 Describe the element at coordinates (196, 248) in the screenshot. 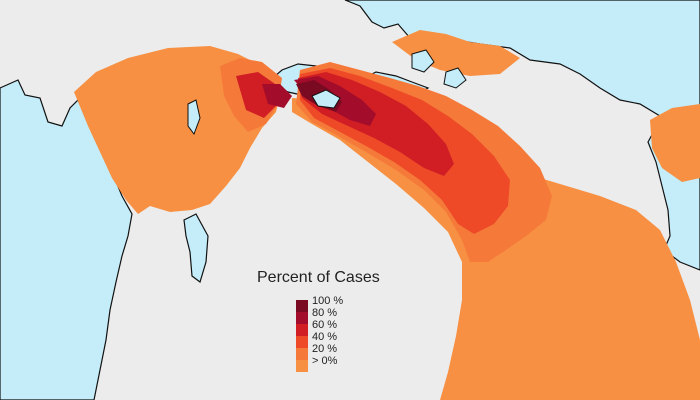

I see `green-bay` at that location.